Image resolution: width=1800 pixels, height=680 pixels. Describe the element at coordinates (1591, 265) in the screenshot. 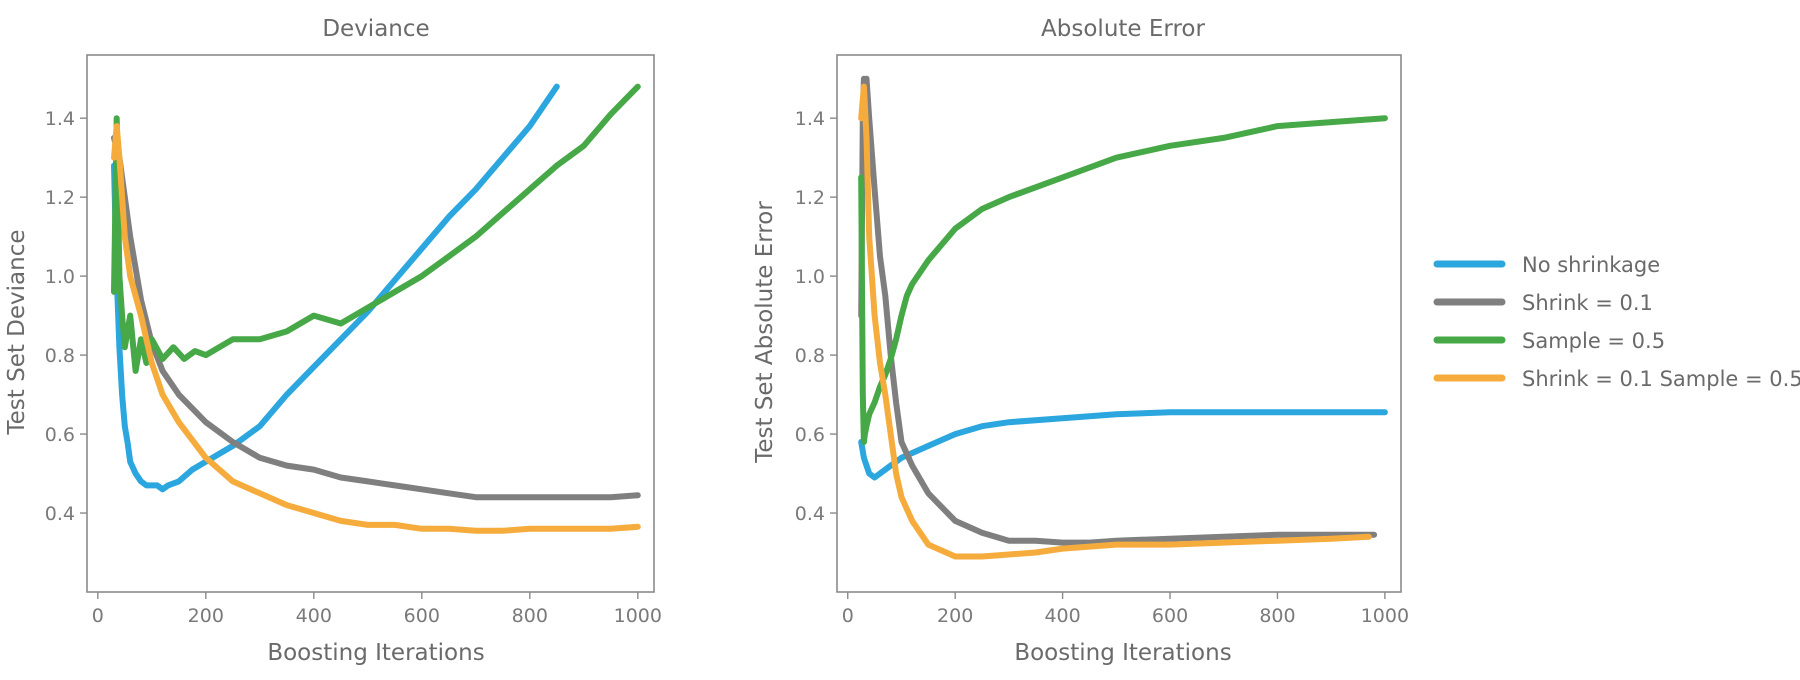

I see `legend-label: No shrinkage` at that location.